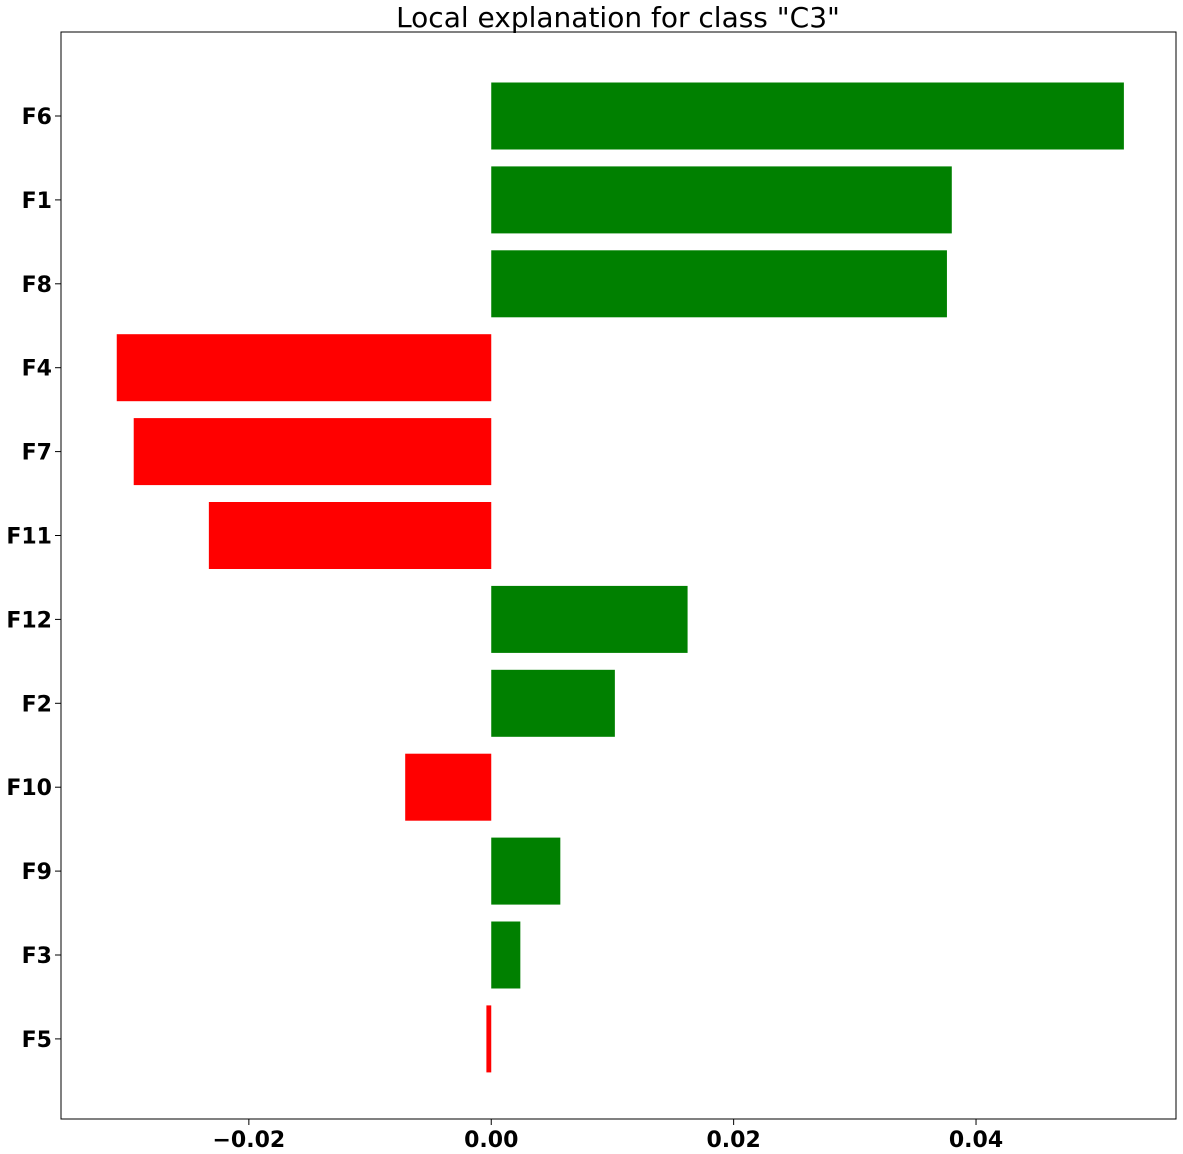 This screenshot has height=1154, width=1183. Describe the element at coordinates (719, 284) in the screenshot. I see `bar-f8` at that location.